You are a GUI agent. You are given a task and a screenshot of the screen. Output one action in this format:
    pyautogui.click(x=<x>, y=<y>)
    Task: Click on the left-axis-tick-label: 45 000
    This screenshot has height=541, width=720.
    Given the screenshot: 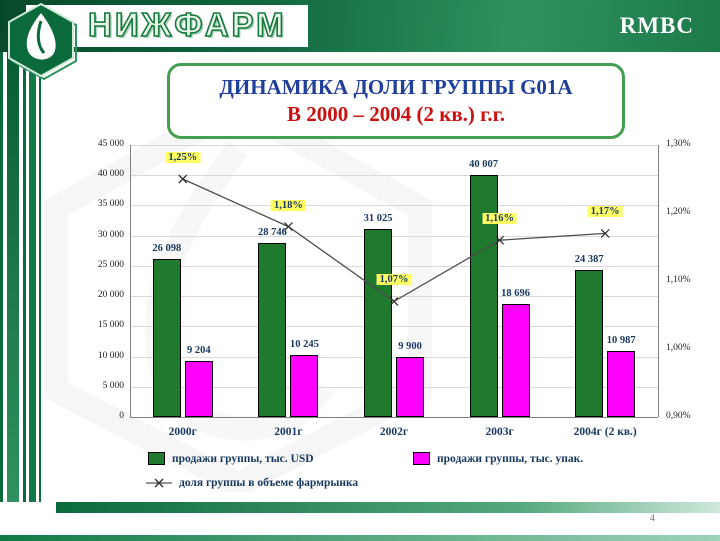 What is the action you would take?
    pyautogui.click(x=110, y=144)
    